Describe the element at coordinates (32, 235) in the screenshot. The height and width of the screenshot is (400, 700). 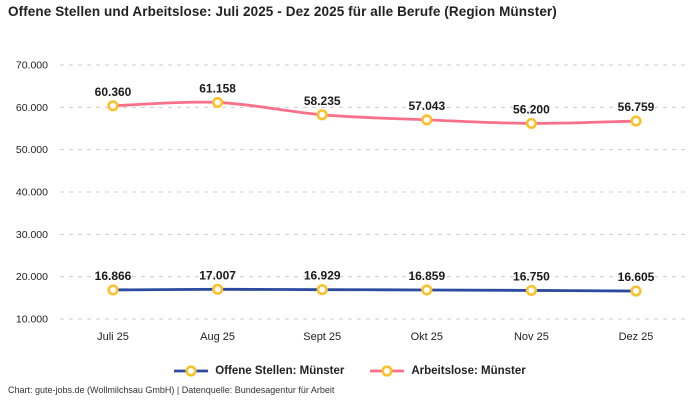
I see `y-tick-label: 30.000` at that location.